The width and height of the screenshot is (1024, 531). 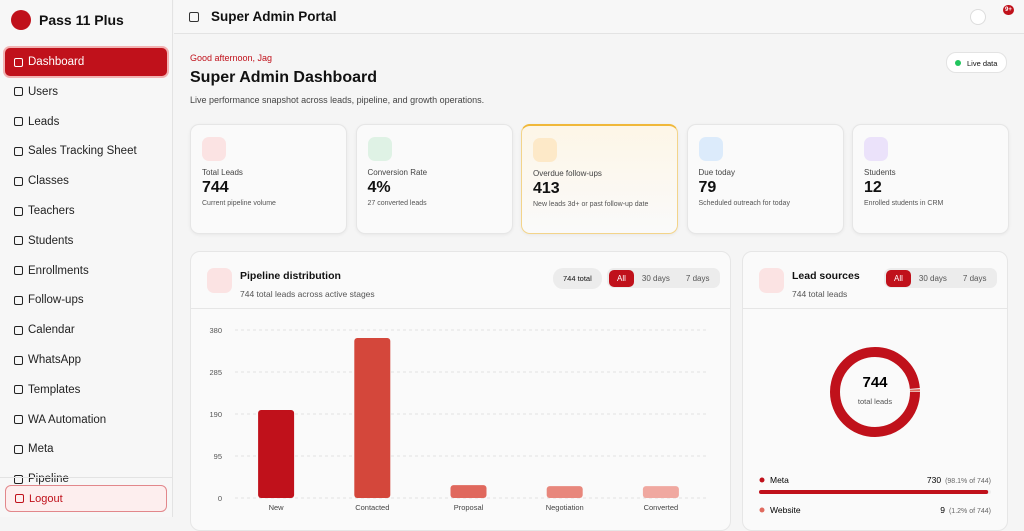 I want to click on stat-card: Total Leads 744 Current pipeline volume, so click(x=268, y=179).